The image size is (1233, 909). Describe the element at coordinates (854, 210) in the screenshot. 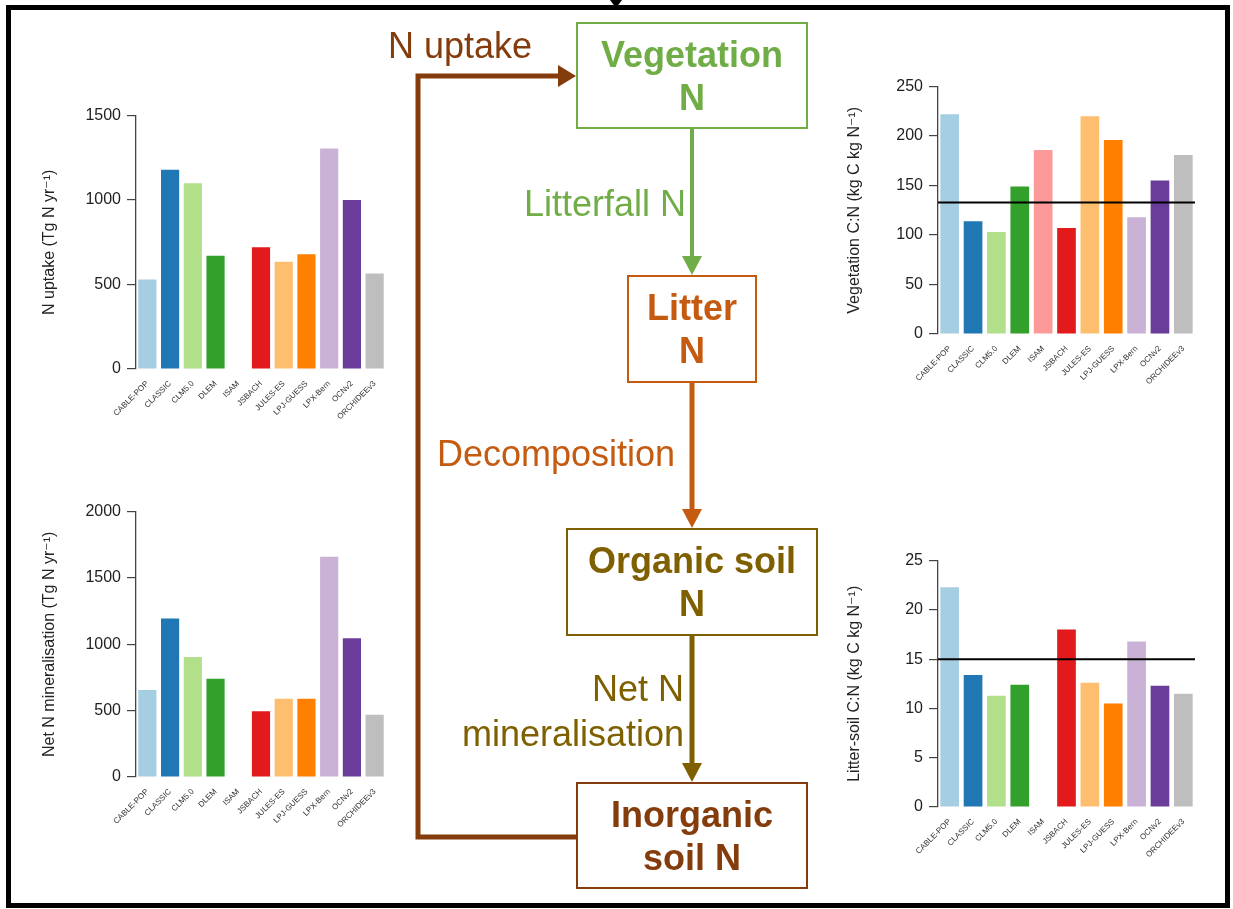

I see `y-axis-title: Vegetation C:N (kg C kg N⁻¹)` at that location.